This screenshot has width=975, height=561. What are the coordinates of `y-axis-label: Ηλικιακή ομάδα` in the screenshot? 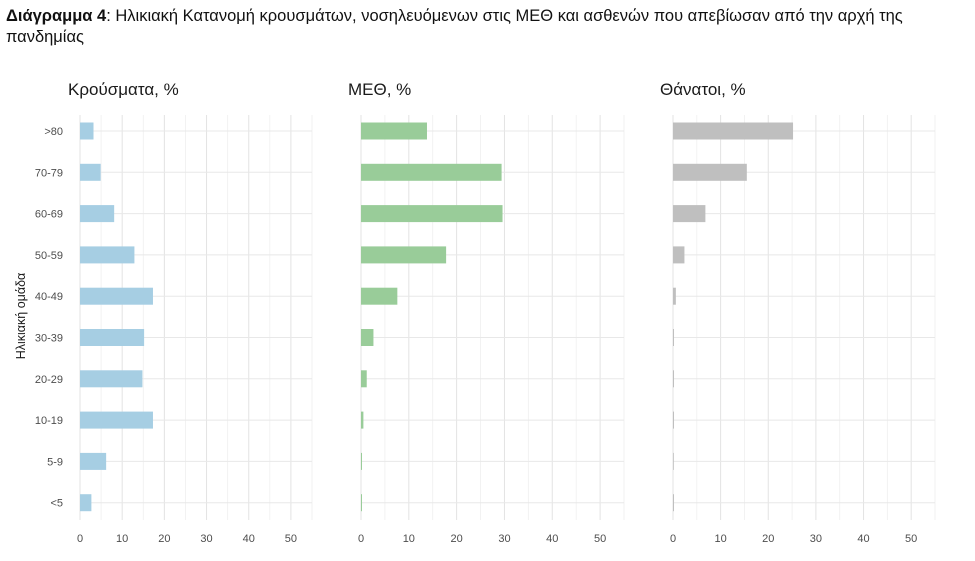 It's located at (21, 316).